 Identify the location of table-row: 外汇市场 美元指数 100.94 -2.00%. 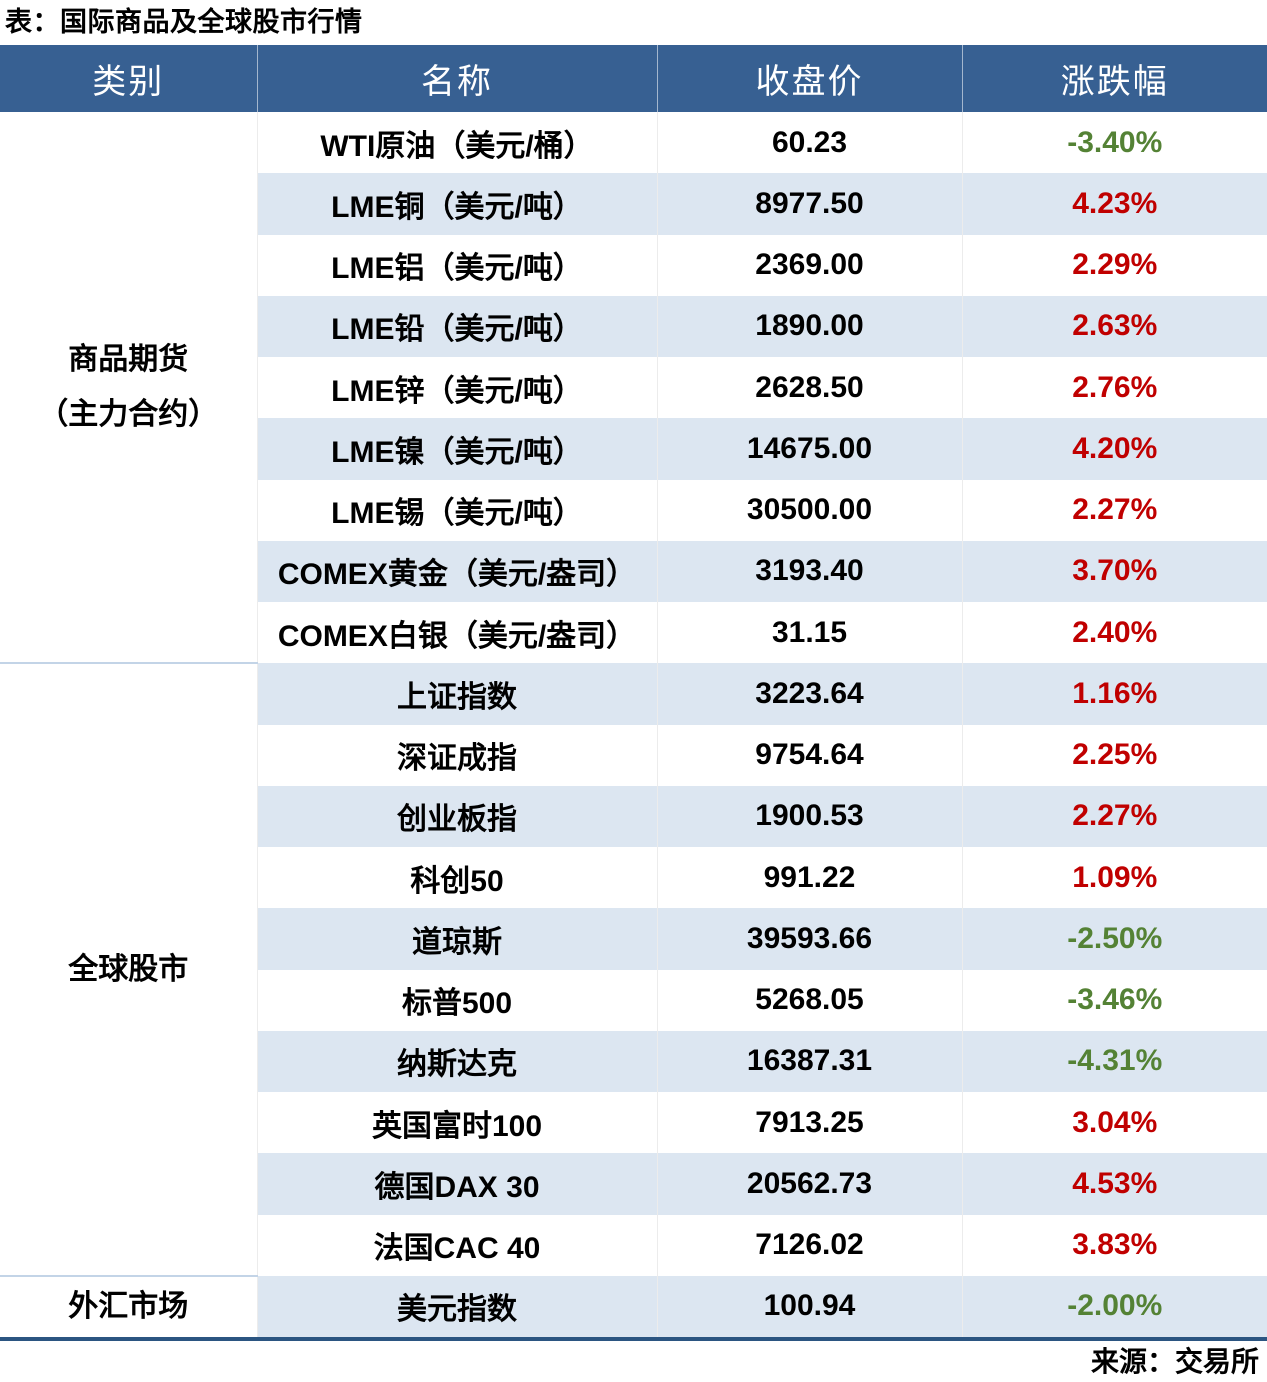
(633, 1306).